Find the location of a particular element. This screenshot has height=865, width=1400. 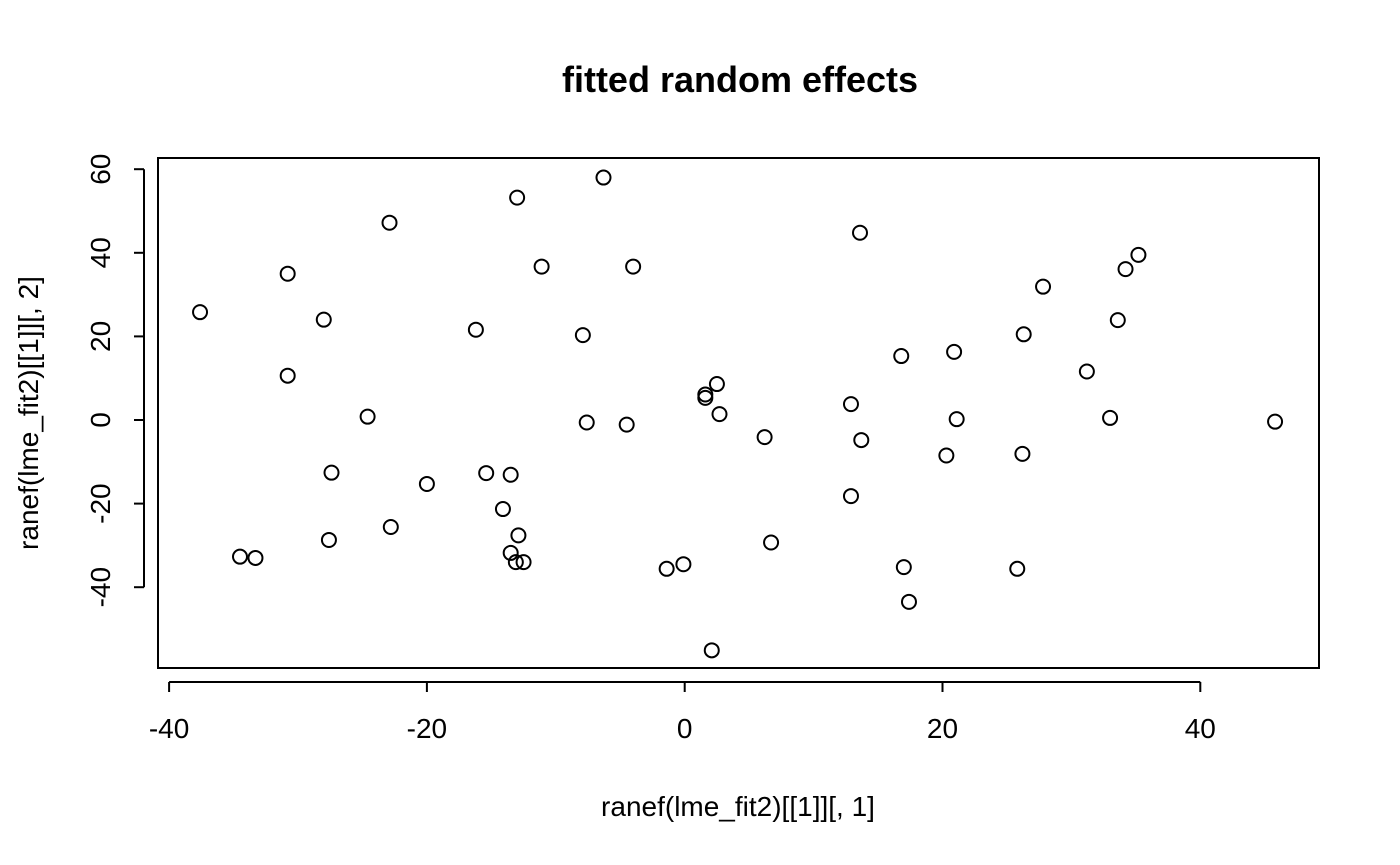

x-tick-label: 0 is located at coordinates (685, 728).